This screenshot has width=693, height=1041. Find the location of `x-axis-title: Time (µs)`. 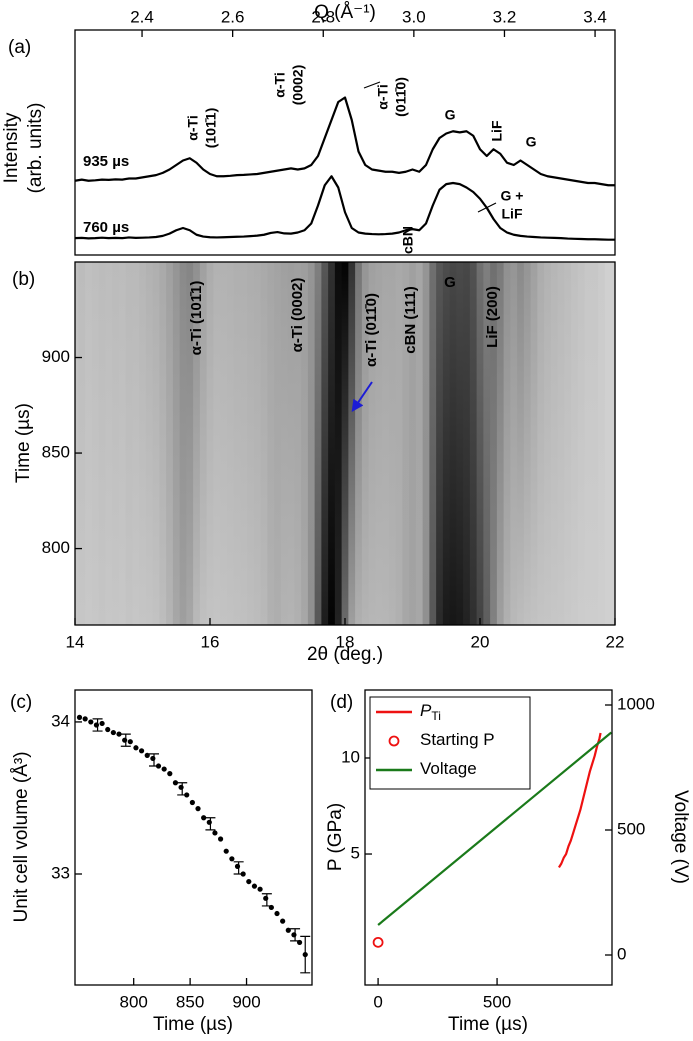

x-axis-title: Time (µs) is located at coordinates (488, 1024).